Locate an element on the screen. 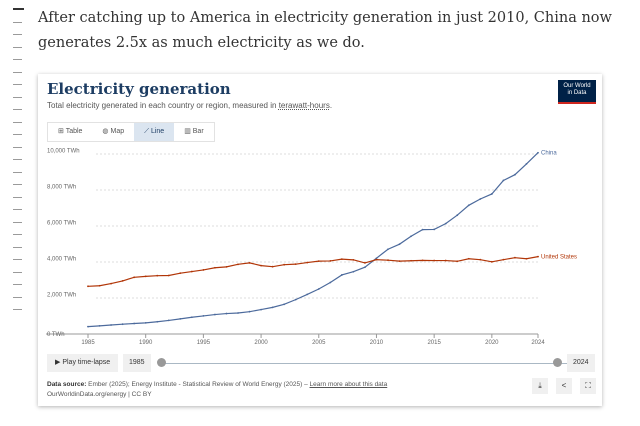 The height and width of the screenshot is (426, 640). tab-map: ◍ Map is located at coordinates (113, 132).